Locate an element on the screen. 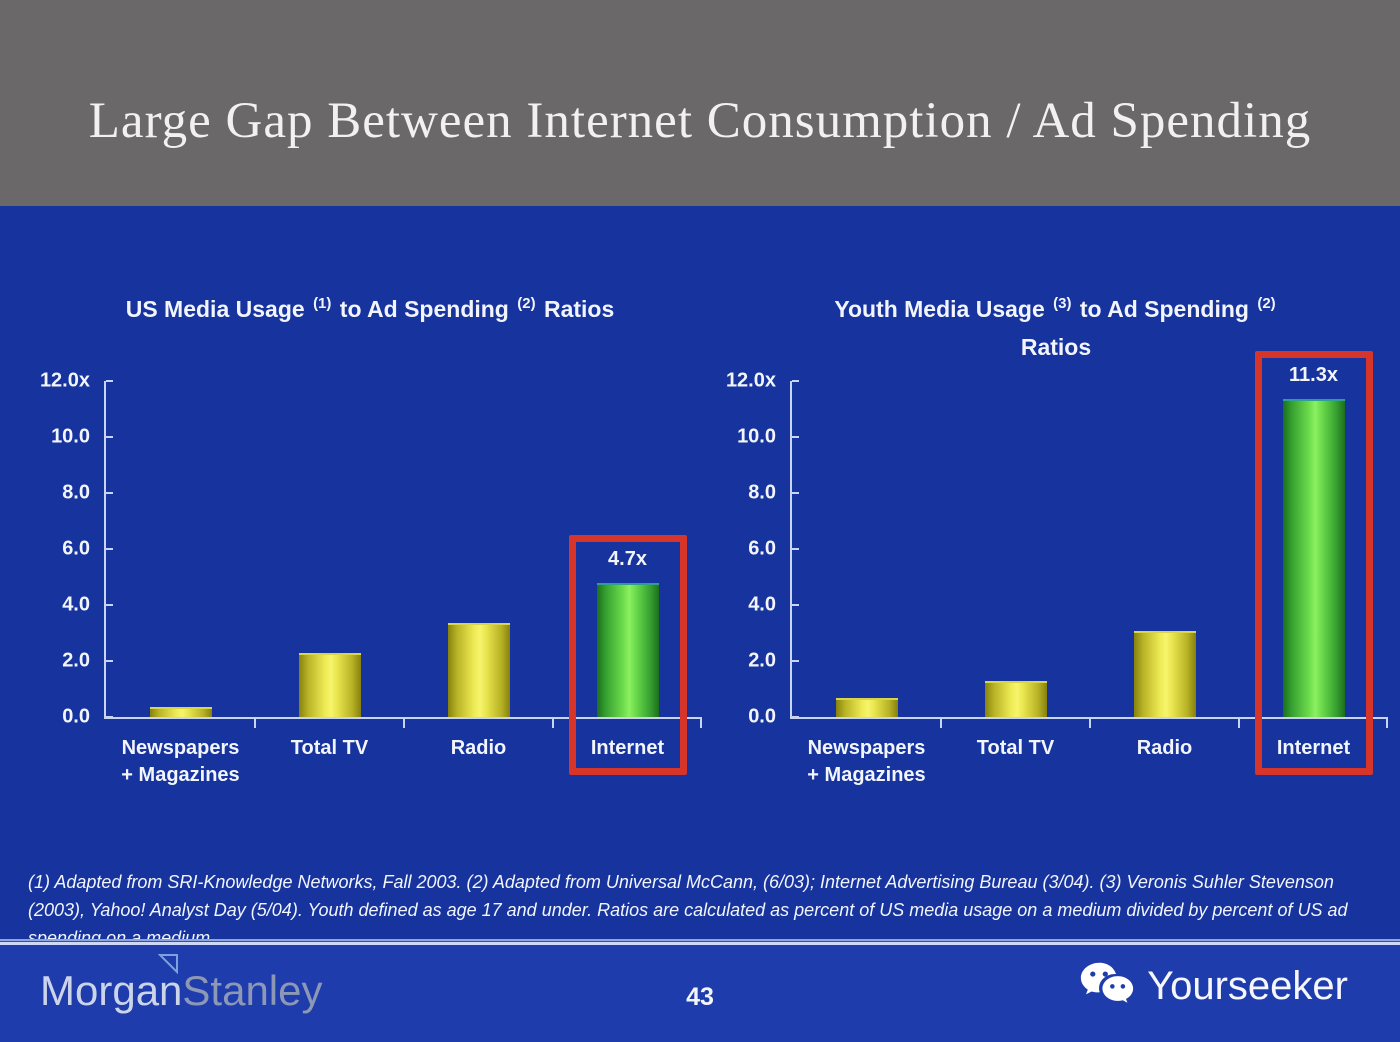  stanley-text: Stanley is located at coordinates (252, 990).